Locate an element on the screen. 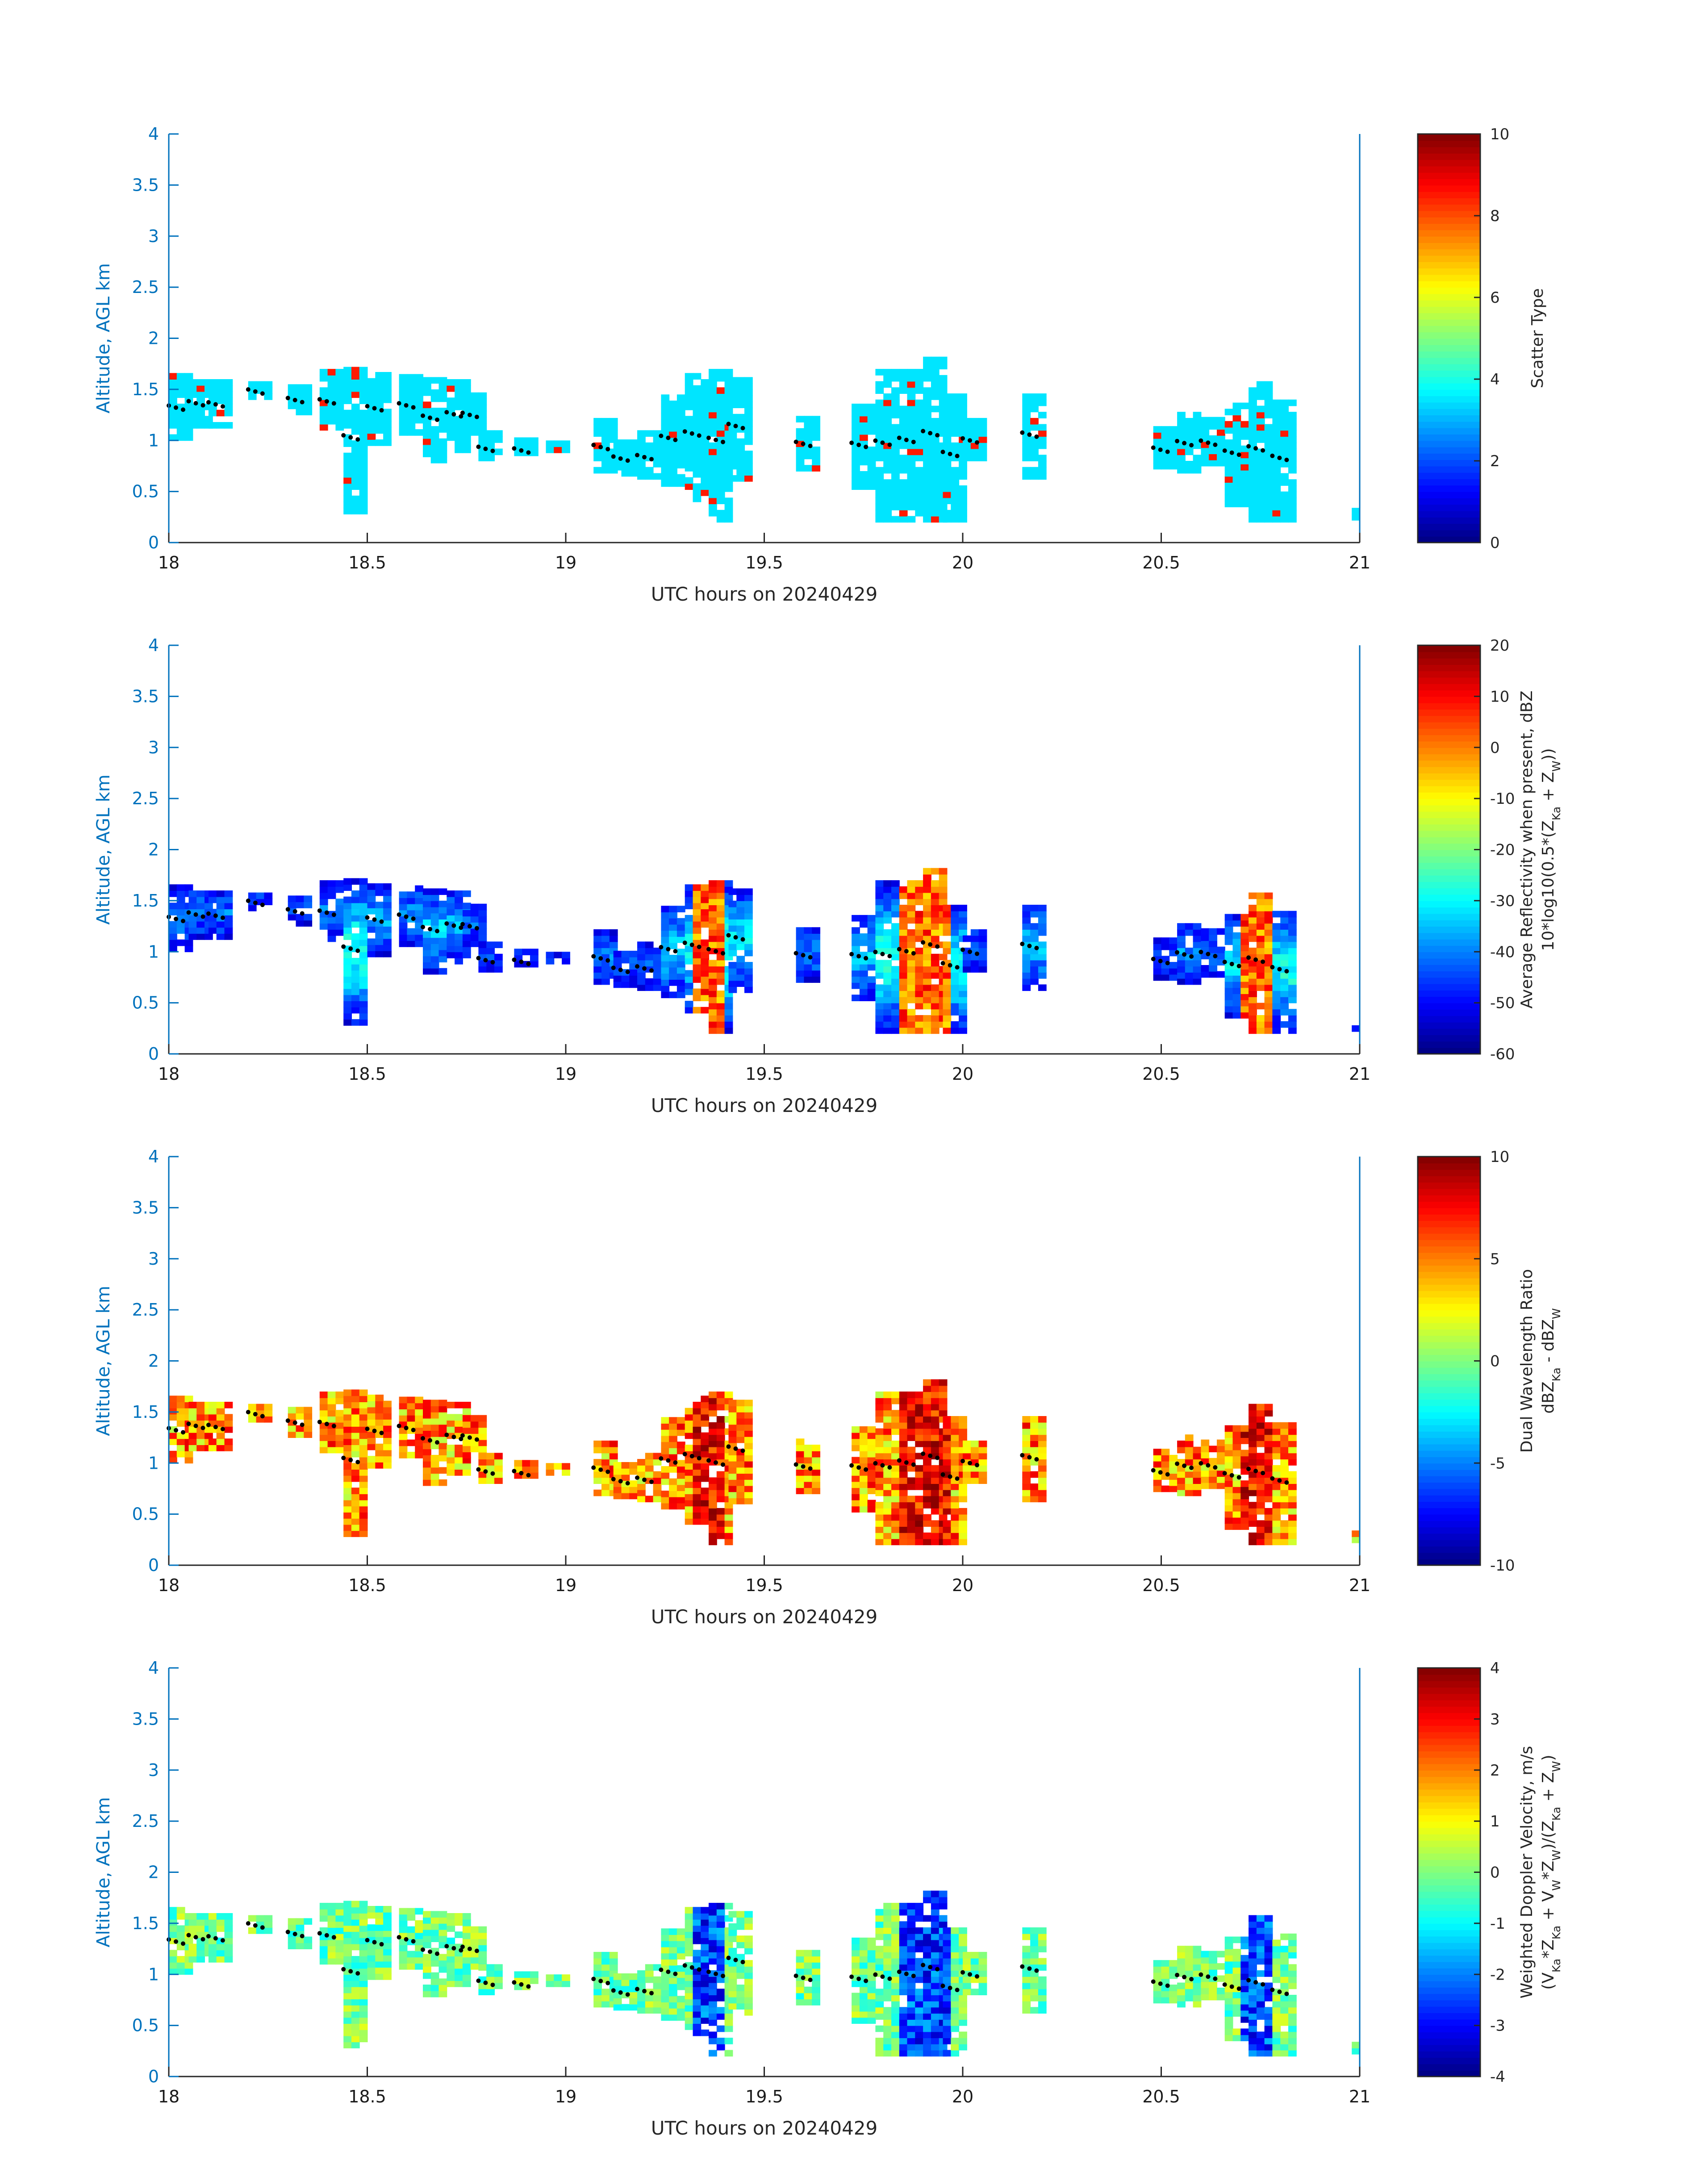  x-axis-label: UTC hours on 20240429 is located at coordinates (764, 594).